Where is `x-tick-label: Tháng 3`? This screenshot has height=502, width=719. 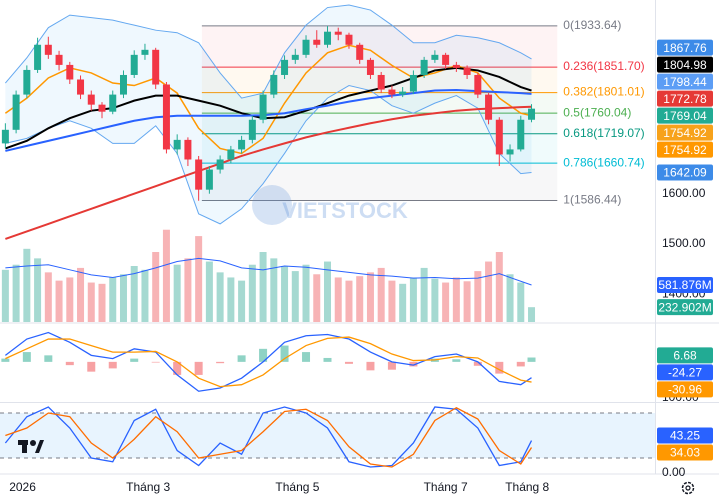
x-tick-label: Tháng 3 is located at coordinates (148, 487).